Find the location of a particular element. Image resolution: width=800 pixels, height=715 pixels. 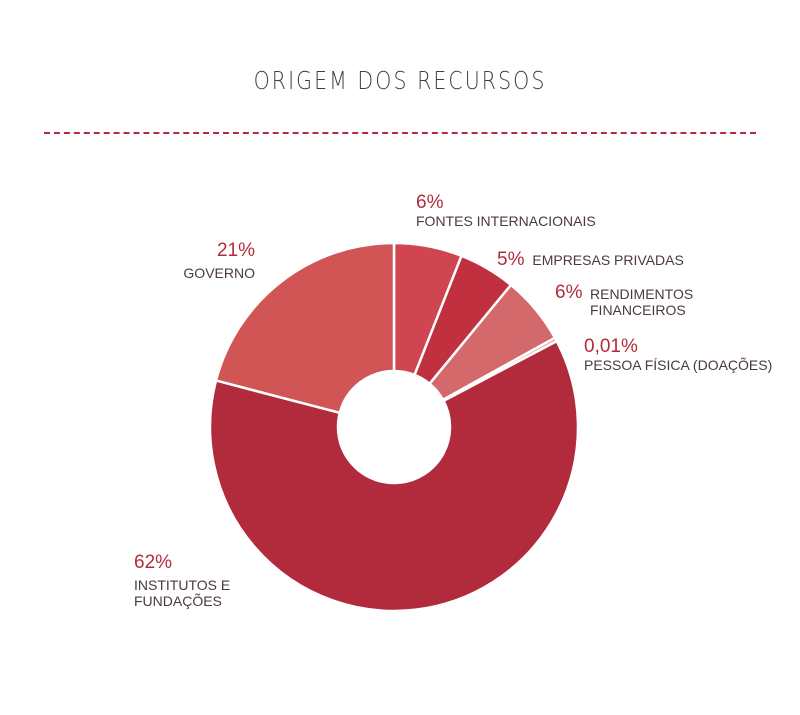

slice-governo is located at coordinates (305, 328).